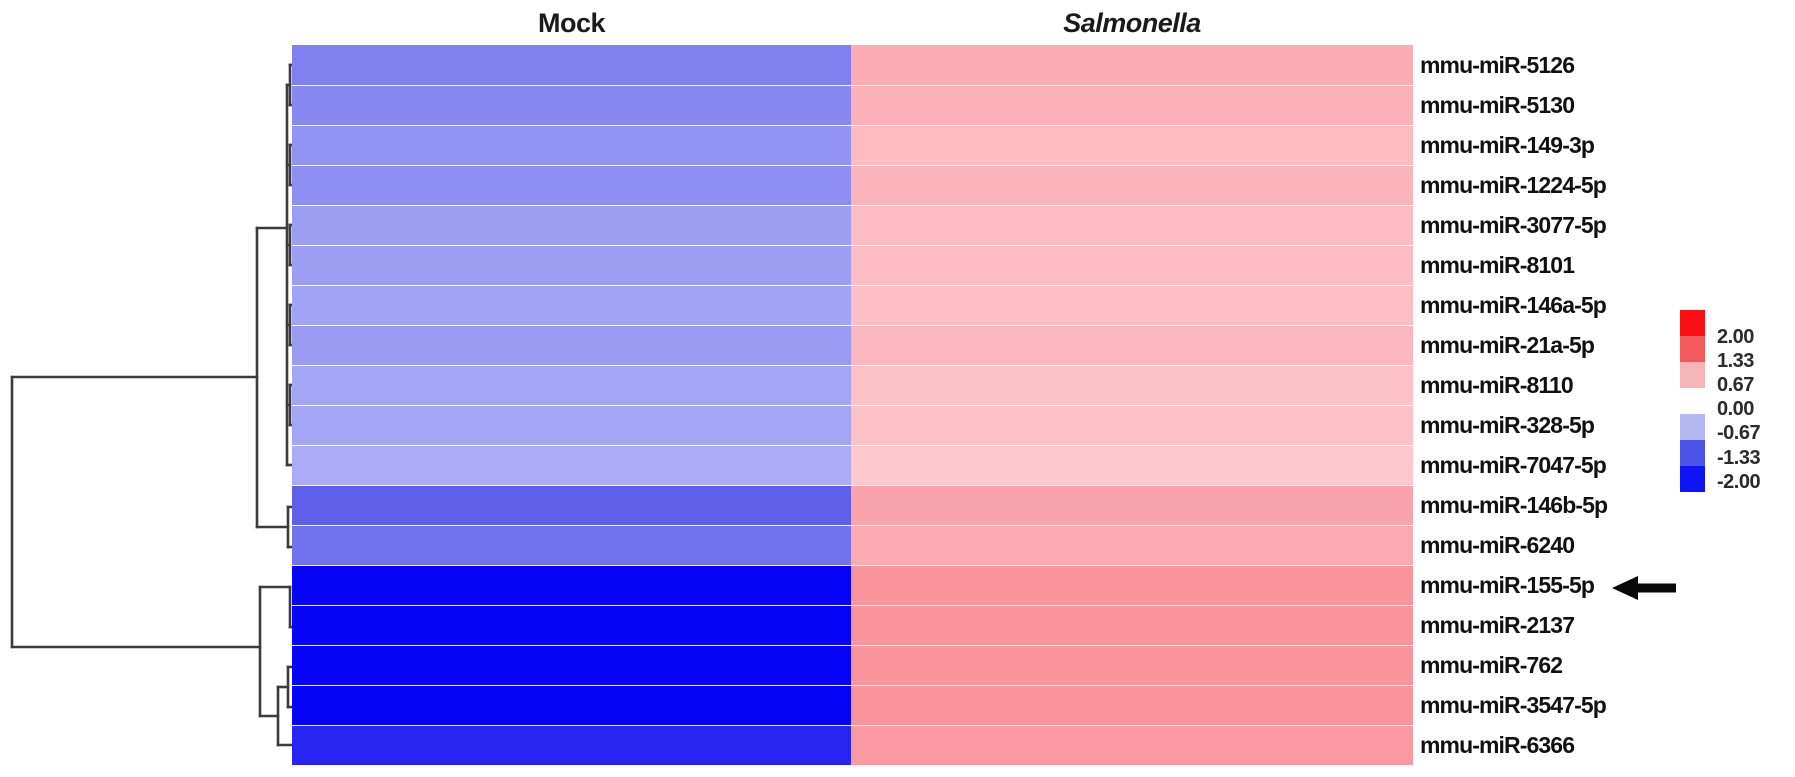  I want to click on legend-tick-label: 1.33, so click(1735, 360).